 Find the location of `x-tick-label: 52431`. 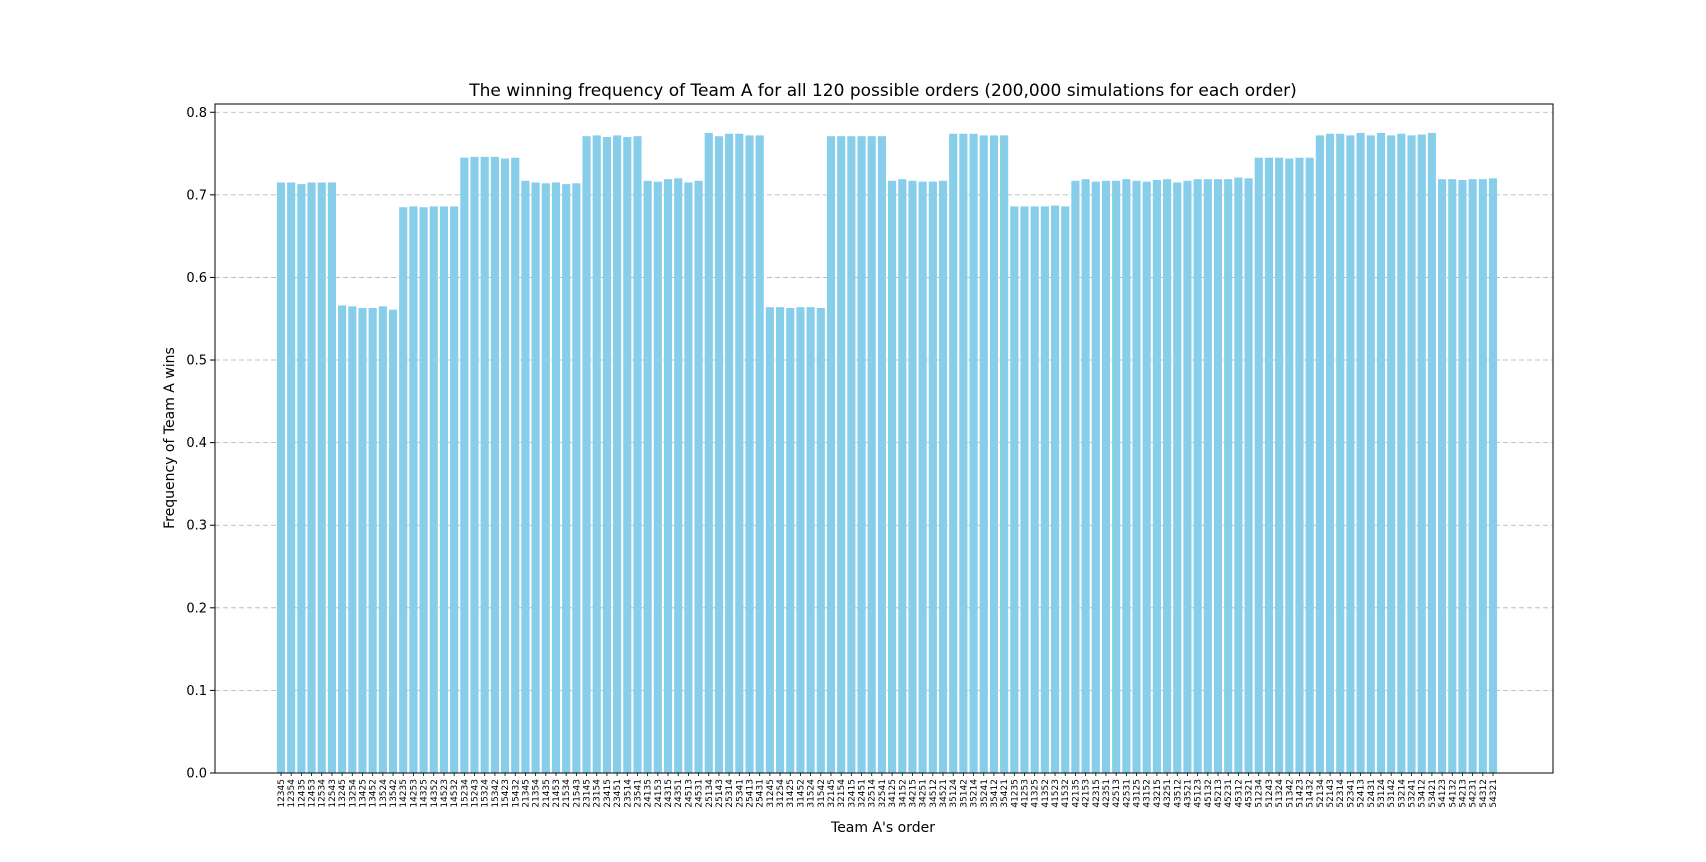

x-tick-label: 52431 is located at coordinates (1372, 793).